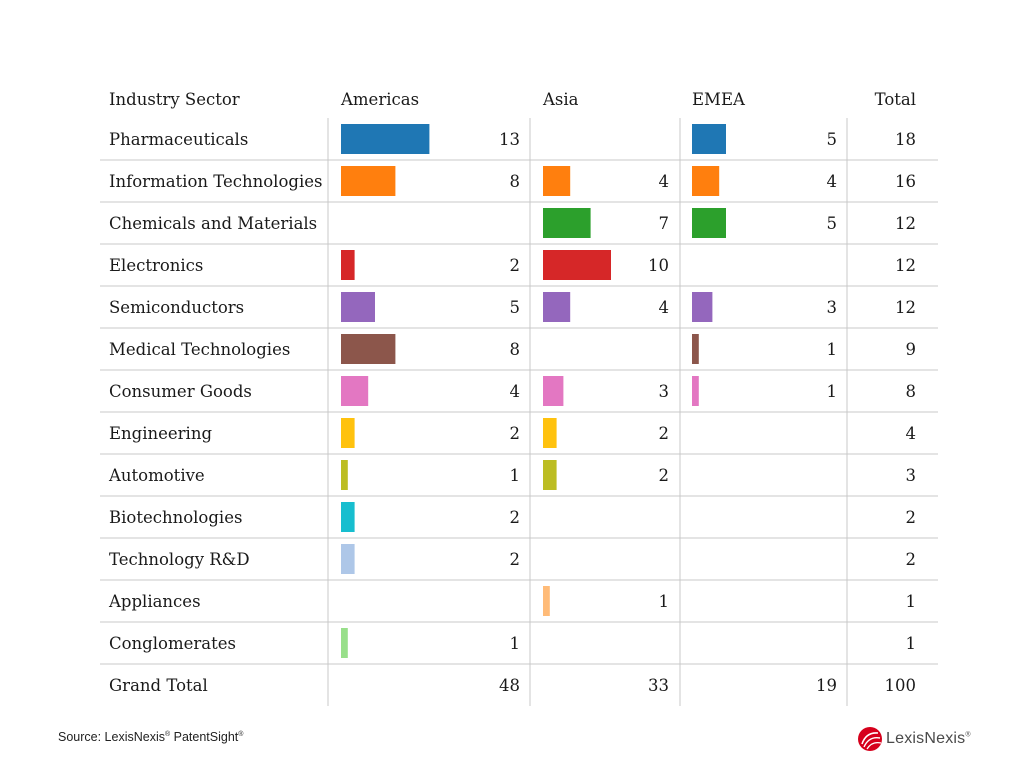  What do you see at coordinates (156, 475) in the screenshot?
I see `sector-label: Automotive` at bounding box center [156, 475].